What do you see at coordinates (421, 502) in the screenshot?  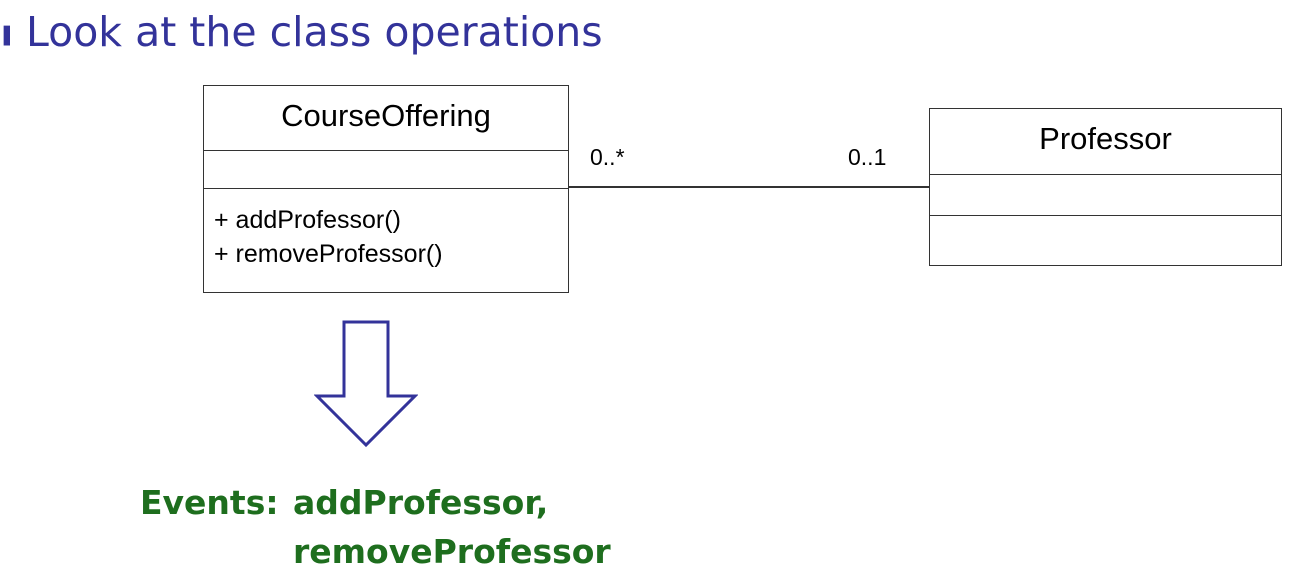 I see `event-add-professor: addProfessor,` at bounding box center [421, 502].